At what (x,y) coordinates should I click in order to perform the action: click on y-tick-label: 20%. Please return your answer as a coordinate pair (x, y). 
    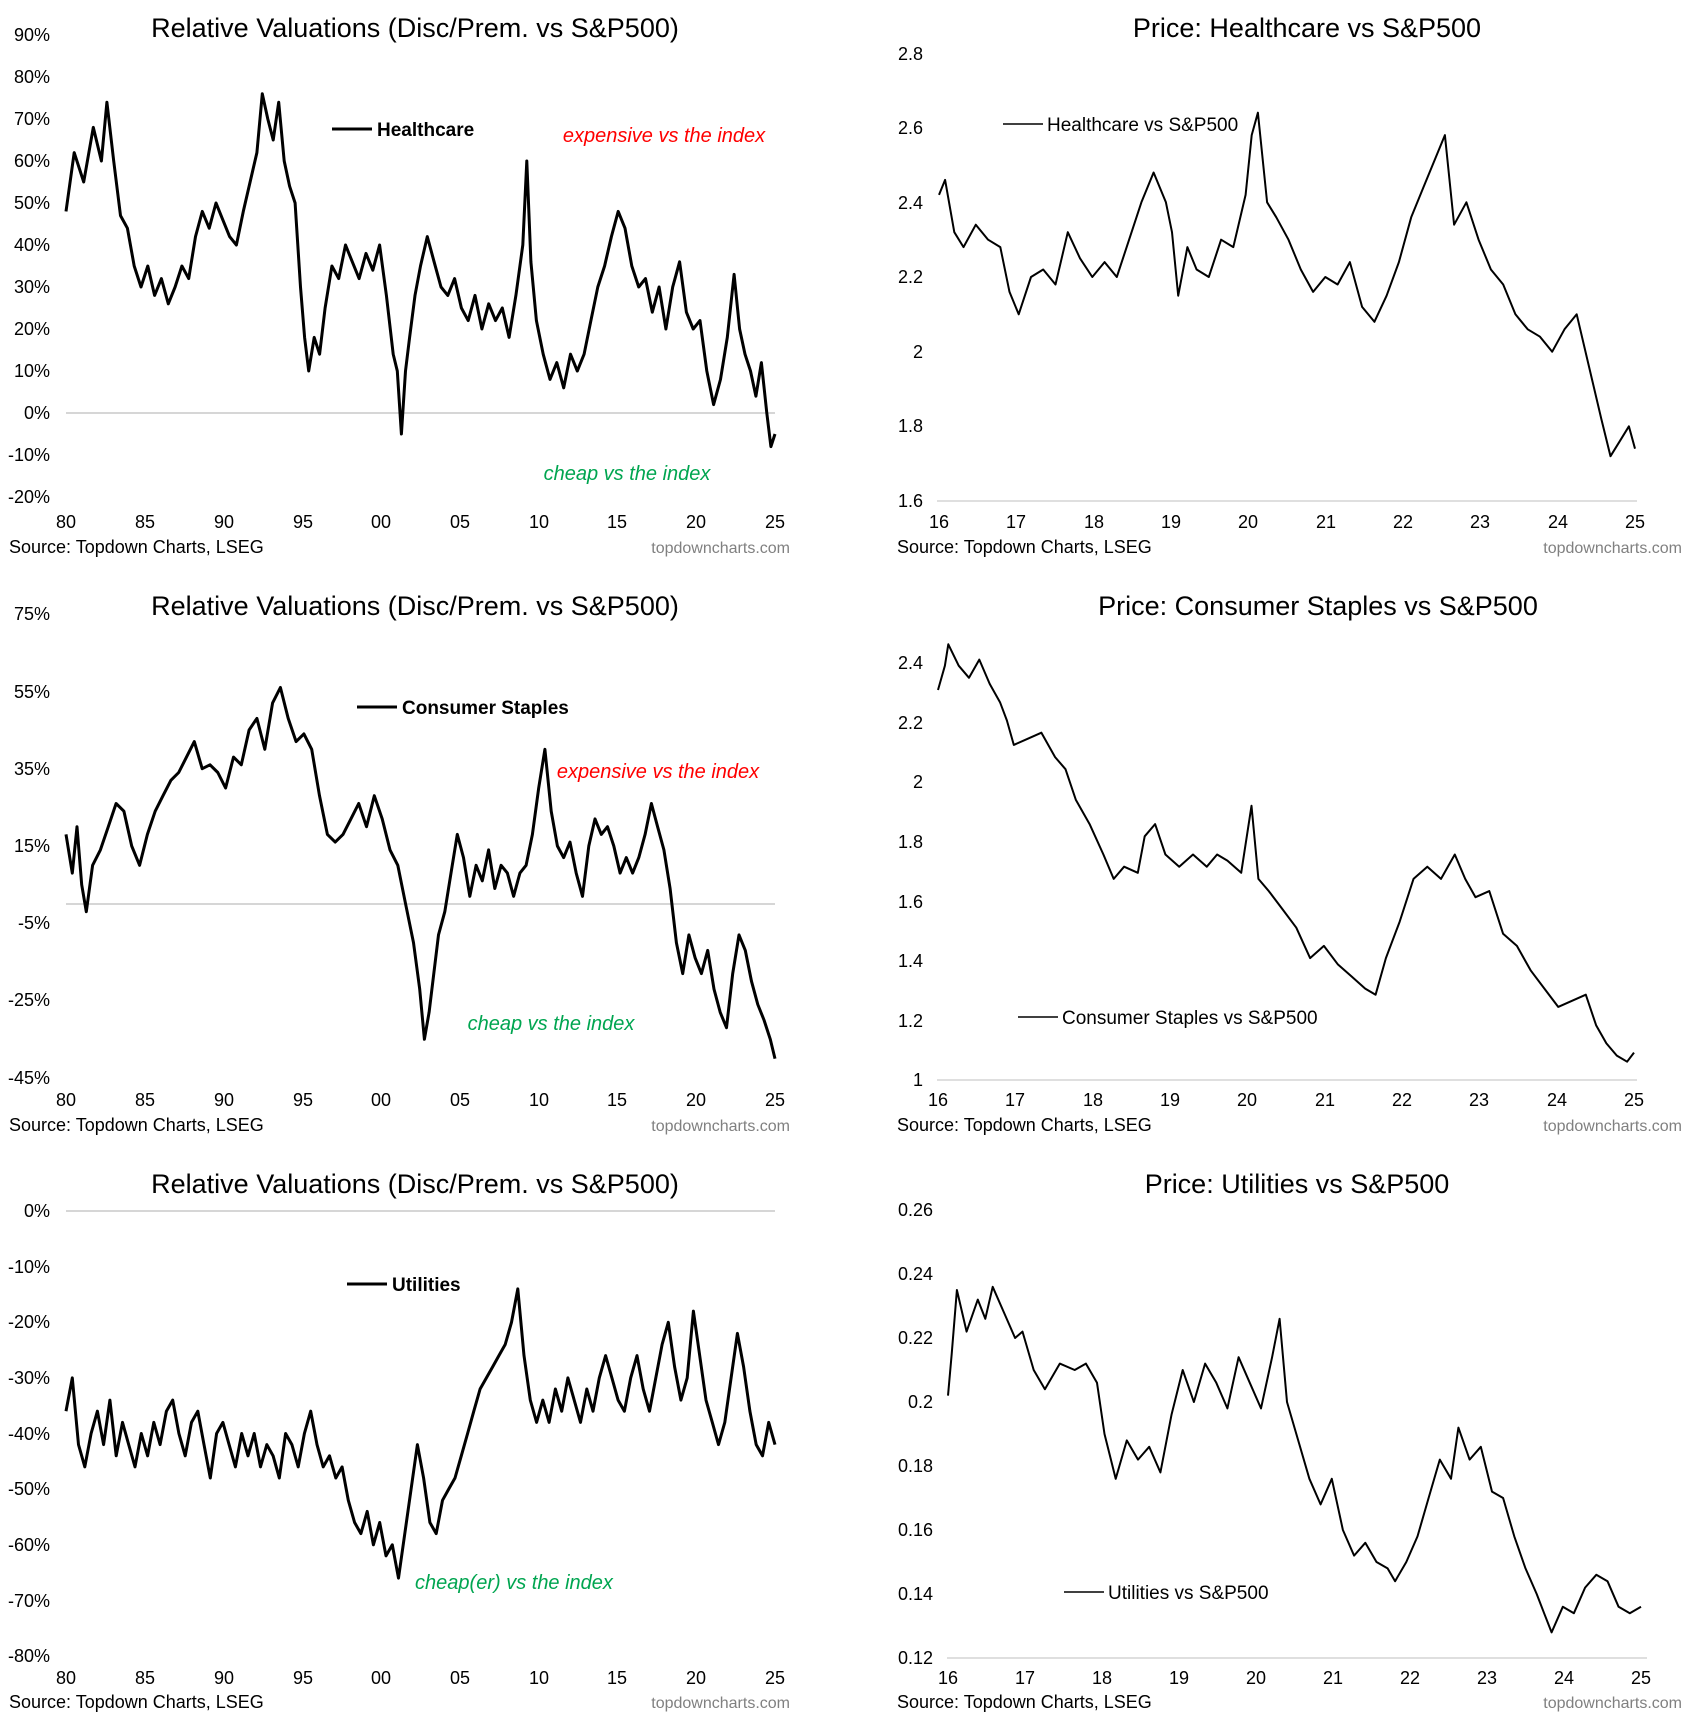
    Looking at the image, I should click on (32, 329).